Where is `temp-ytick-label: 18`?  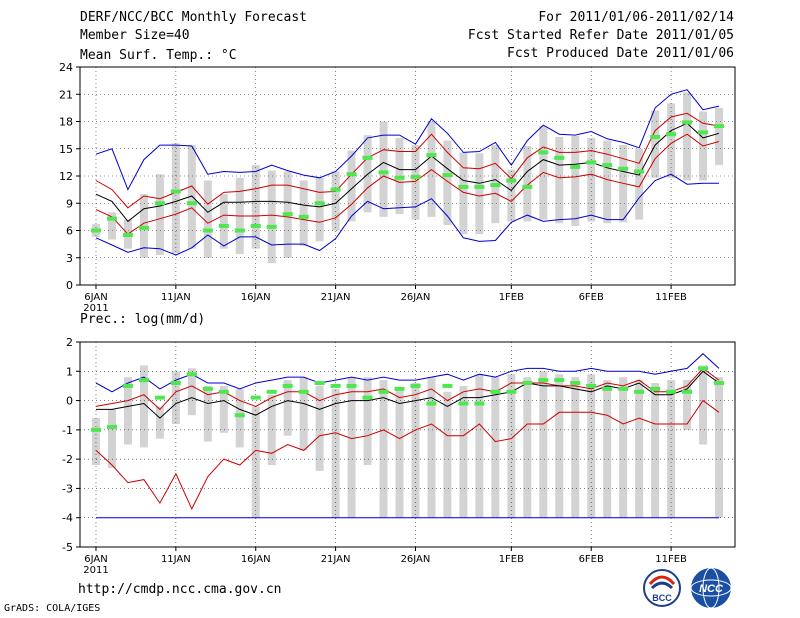 temp-ytick-label: 18 is located at coordinates (66, 122).